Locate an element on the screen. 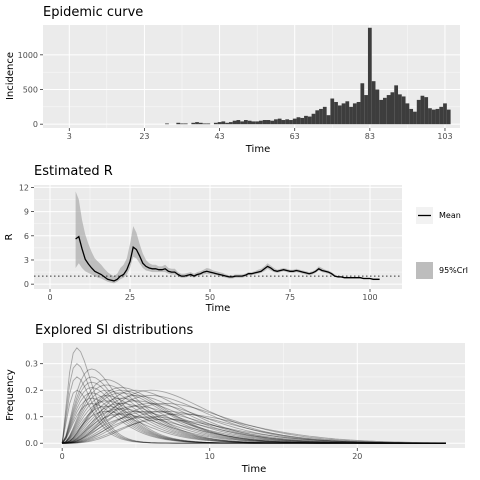  epidemic-curve-bars is located at coordinates (308, 76).